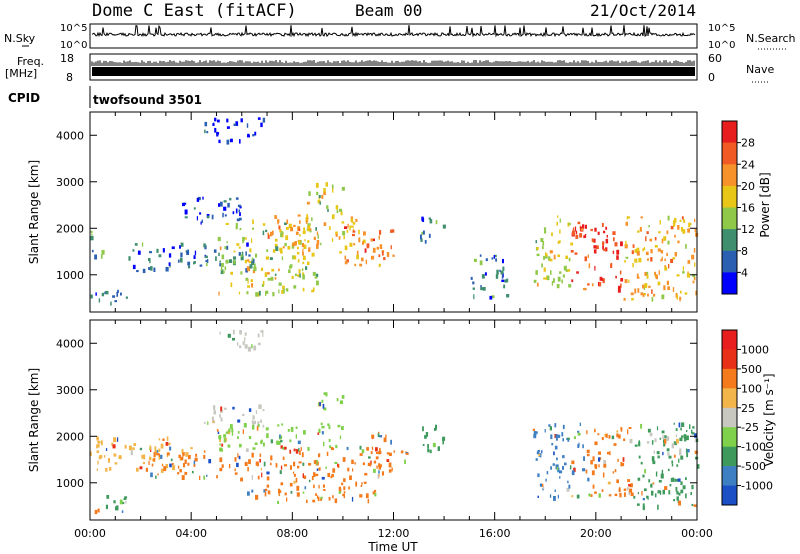  Describe the element at coordinates (393, 71) in the screenshot. I see `freq-band` at that location.